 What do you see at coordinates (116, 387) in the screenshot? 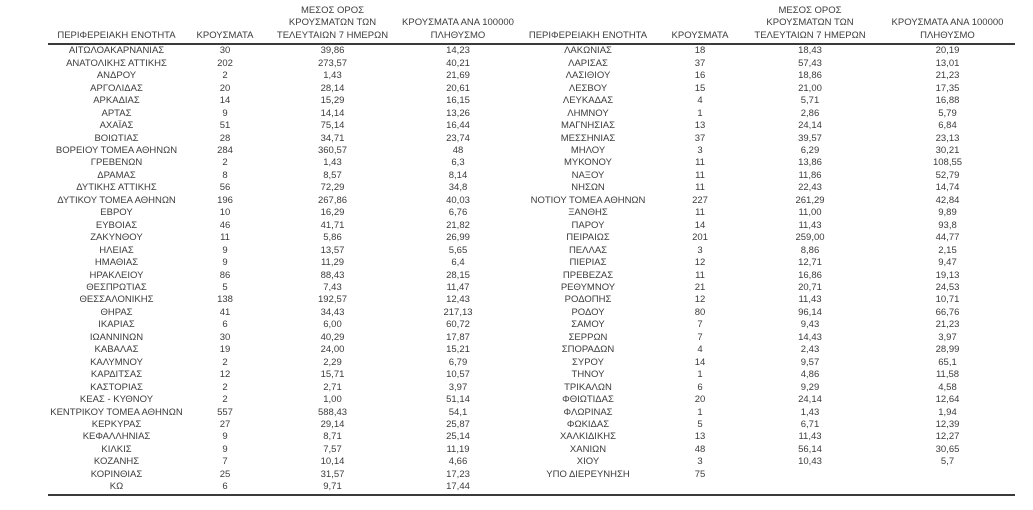
I see `region-cell: ΚΑΣΤΟΡΙΑΣ` at bounding box center [116, 387].